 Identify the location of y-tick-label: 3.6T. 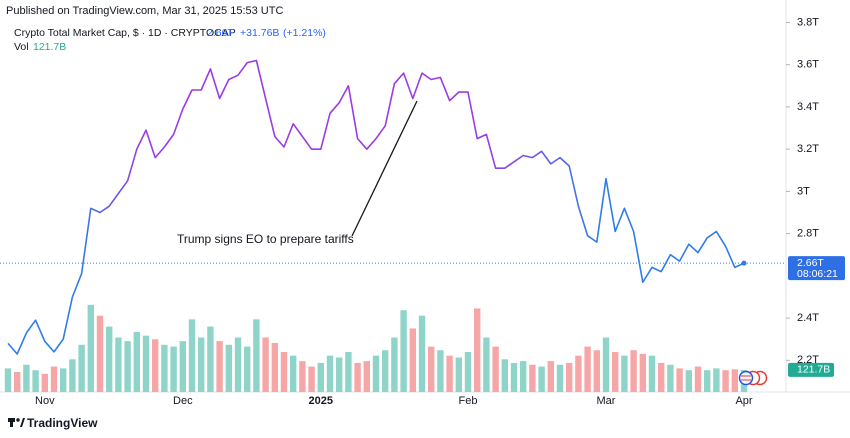
(808, 65).